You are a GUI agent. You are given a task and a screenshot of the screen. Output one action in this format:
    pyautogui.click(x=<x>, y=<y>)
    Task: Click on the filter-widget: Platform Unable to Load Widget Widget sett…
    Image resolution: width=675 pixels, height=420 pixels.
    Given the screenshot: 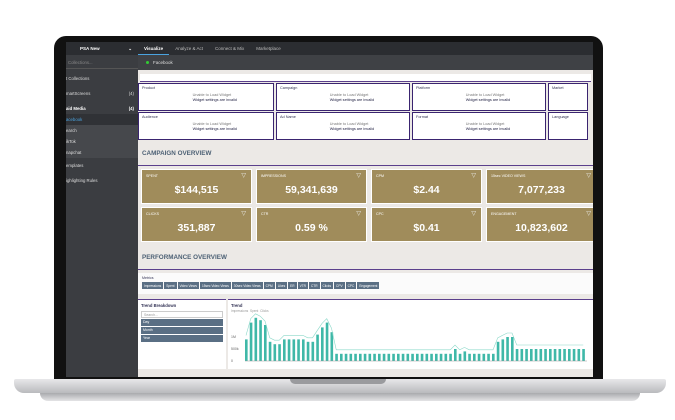 What is the action you would take?
    pyautogui.click(x=479, y=97)
    